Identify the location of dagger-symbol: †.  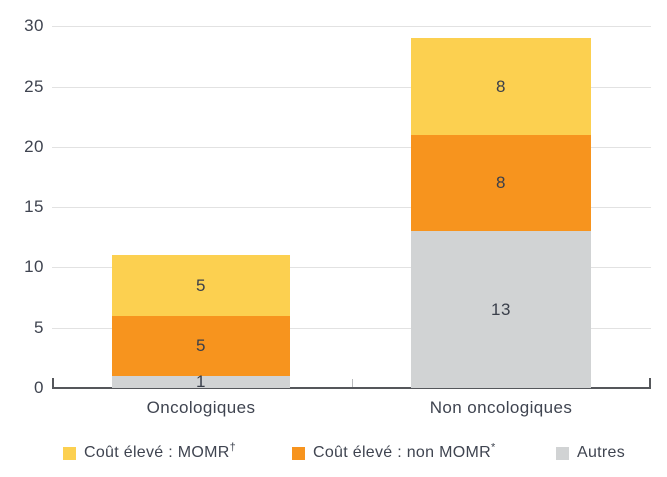
(233, 447).